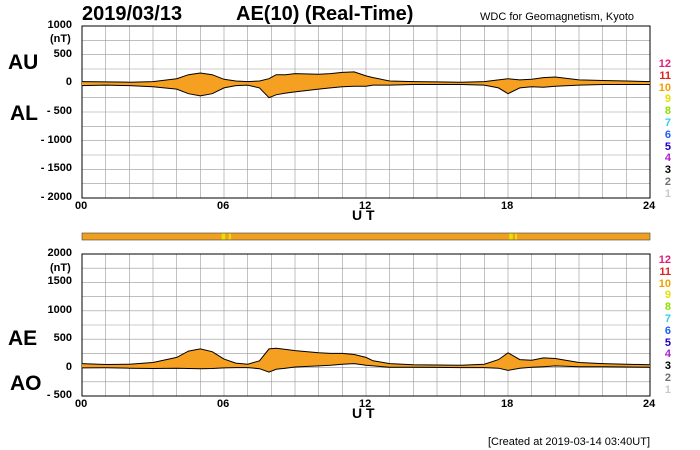 The width and height of the screenshot is (700, 450). Describe the element at coordinates (366, 77) in the screenshot. I see `top-au-line` at that location.